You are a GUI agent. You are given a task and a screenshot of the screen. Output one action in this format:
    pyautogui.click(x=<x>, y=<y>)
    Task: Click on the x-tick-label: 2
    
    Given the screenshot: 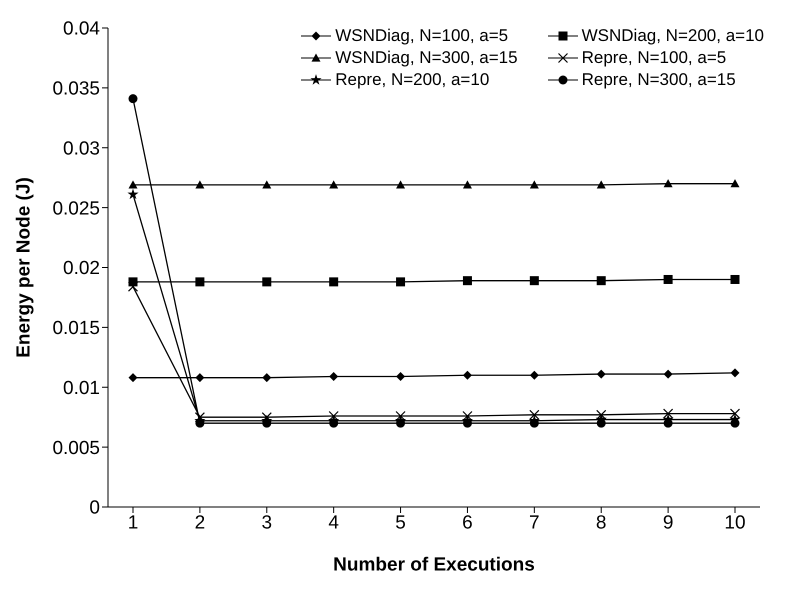 What is the action you would take?
    pyautogui.click(x=200, y=523)
    